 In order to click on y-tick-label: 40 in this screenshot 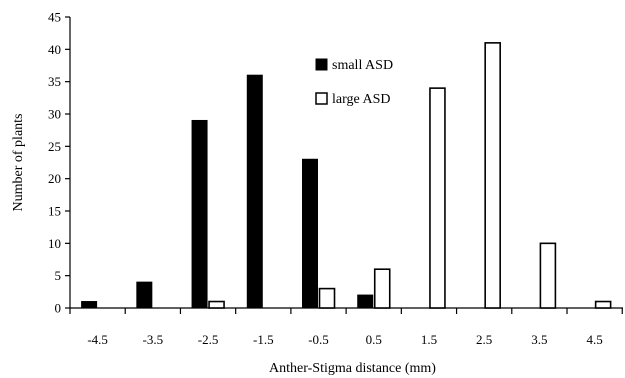, I will do `click(54, 49)`.